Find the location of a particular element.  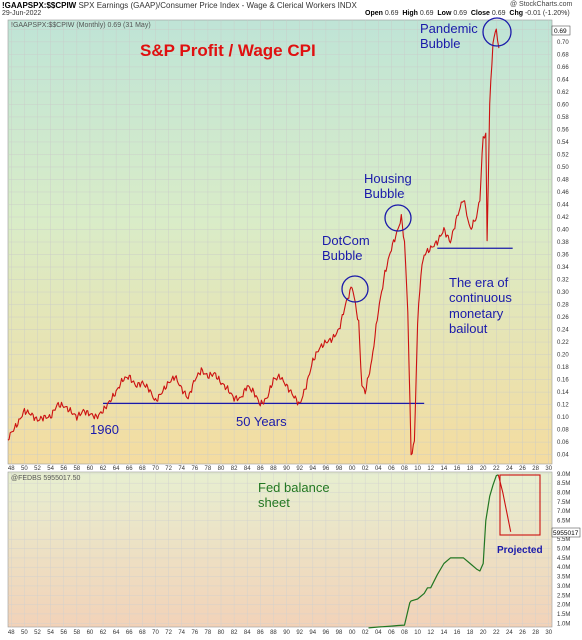

price-y-tick-label: 0.10 is located at coordinates (563, 418).